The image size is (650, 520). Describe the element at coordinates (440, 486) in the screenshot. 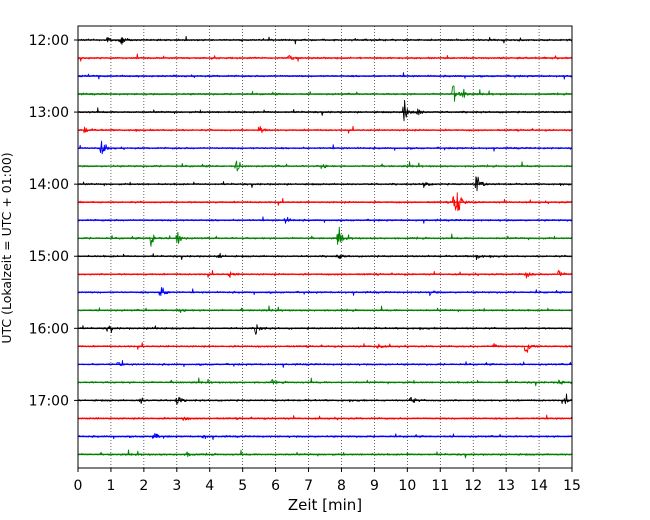

I see `x-tick-label: 11` at that location.